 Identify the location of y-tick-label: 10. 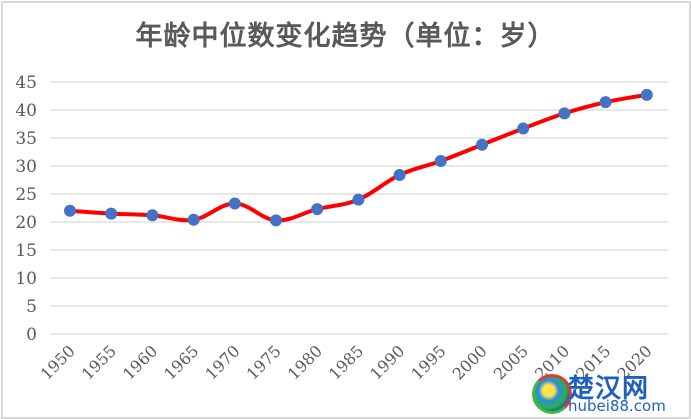
(26, 279).